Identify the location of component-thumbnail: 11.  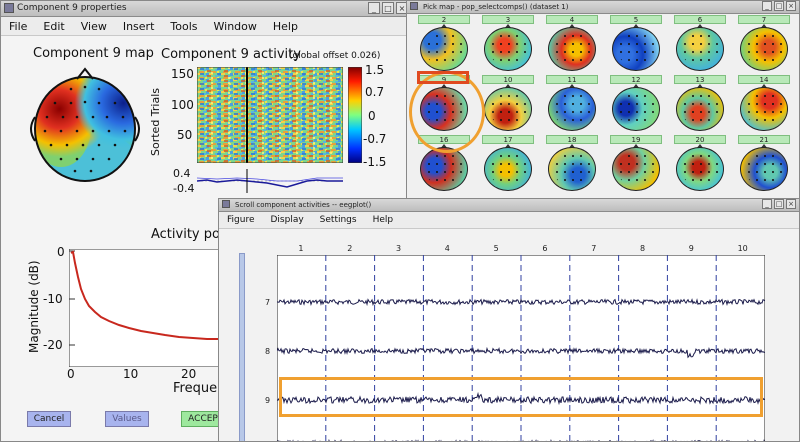
(572, 105).